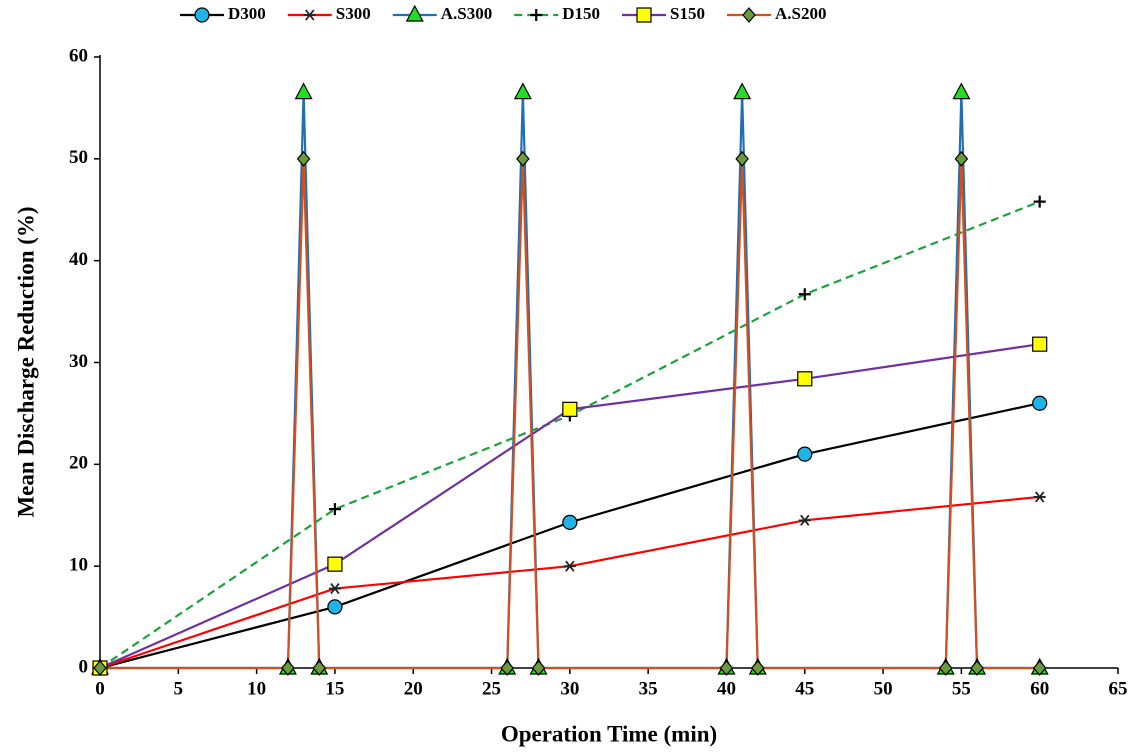 Image resolution: width=1141 pixels, height=754 pixels. Describe the element at coordinates (100, 688) in the screenshot. I see `x-tick-label: 0` at that location.